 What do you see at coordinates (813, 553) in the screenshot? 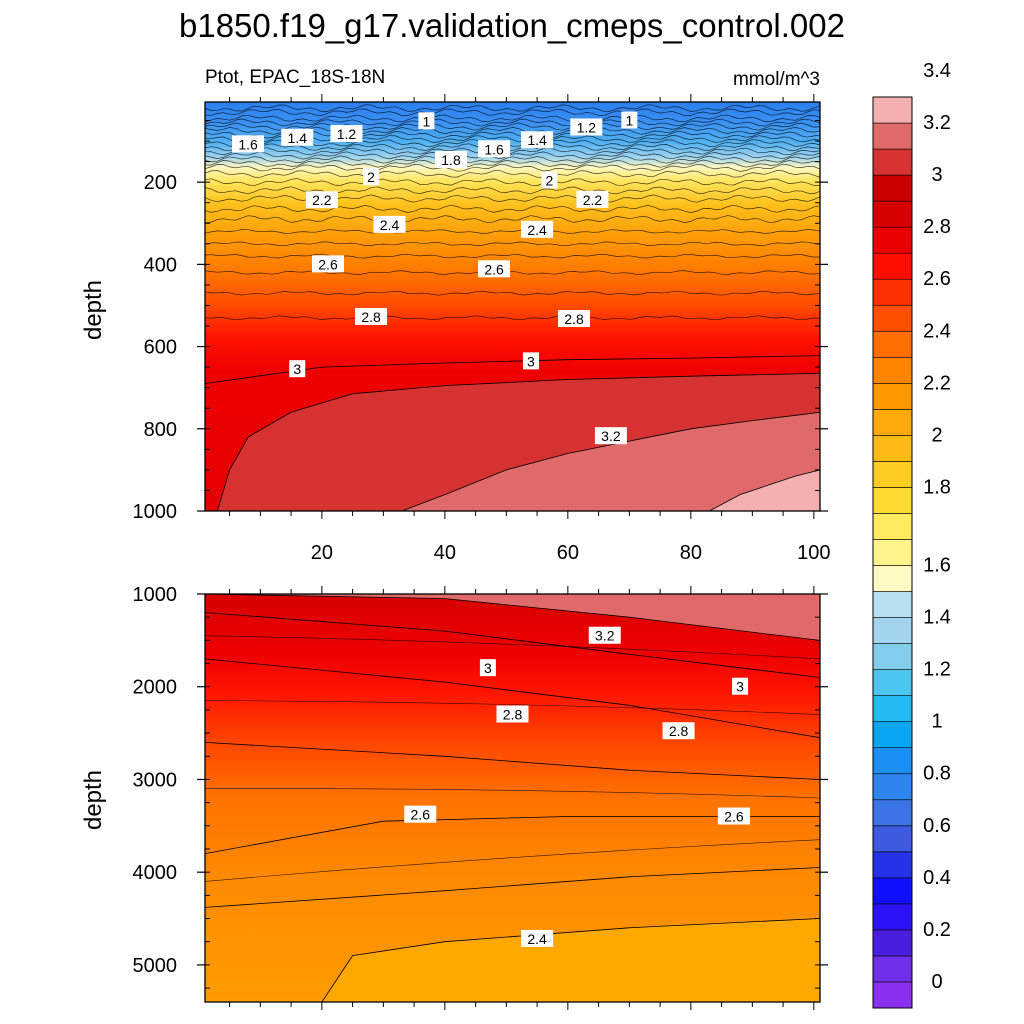
I see `x-tick-label: 100` at bounding box center [813, 553].